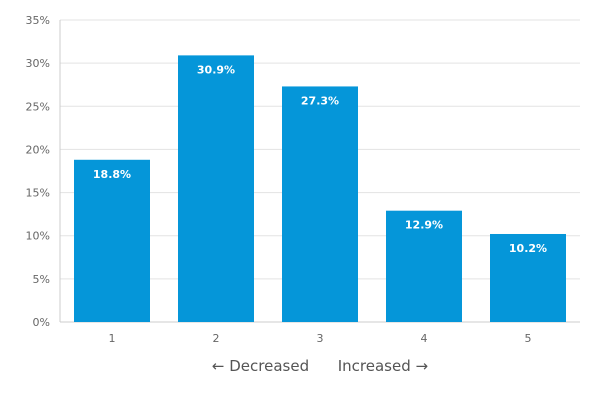 The width and height of the screenshot is (600, 400). Describe the element at coordinates (216, 69) in the screenshot. I see `bar-value-label: 30.9%` at that location.